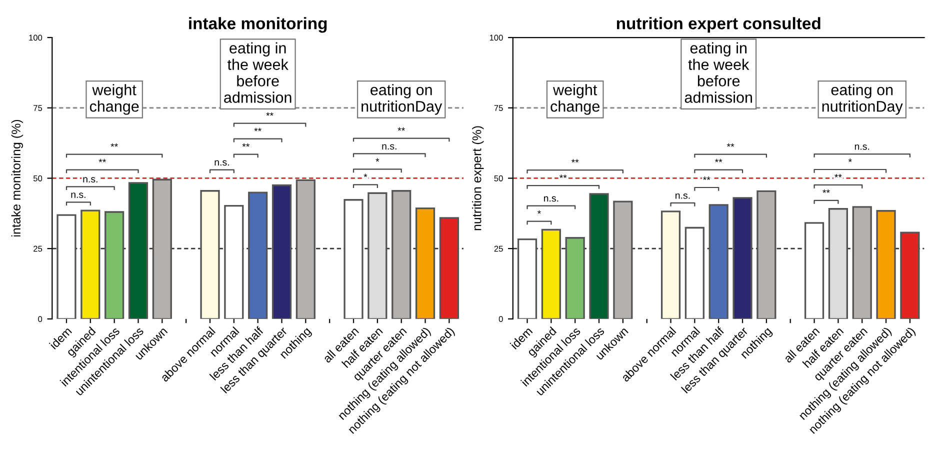  I want to click on y-axis-title: intake monitoring (%), so click(17, 178).